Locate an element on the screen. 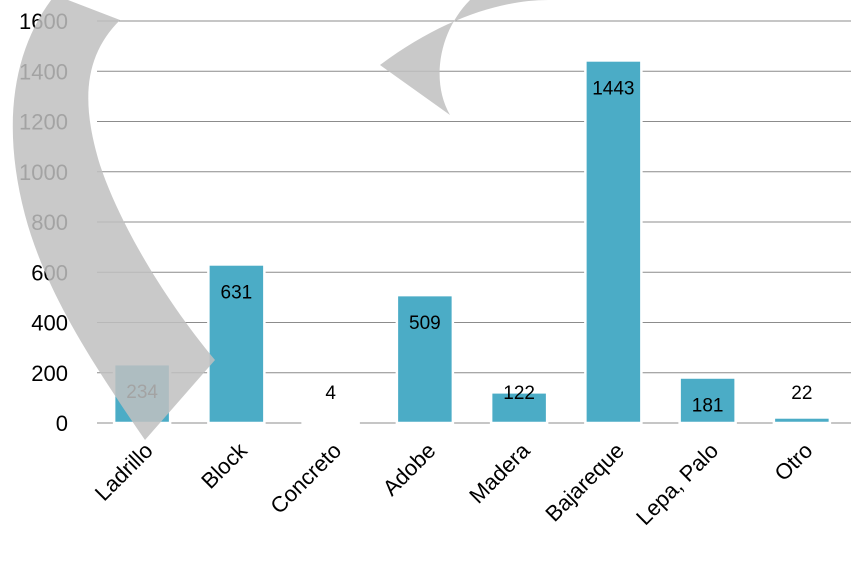 The width and height of the screenshot is (851, 561). x-category-label: Ladrillo is located at coordinates (124, 472).